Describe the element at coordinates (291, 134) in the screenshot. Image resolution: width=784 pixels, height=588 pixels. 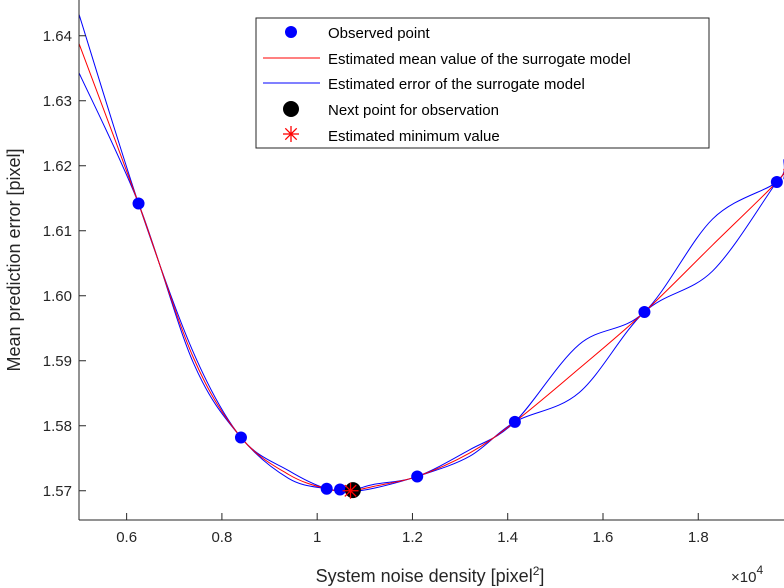
I see `legend-minimum-marker` at that location.